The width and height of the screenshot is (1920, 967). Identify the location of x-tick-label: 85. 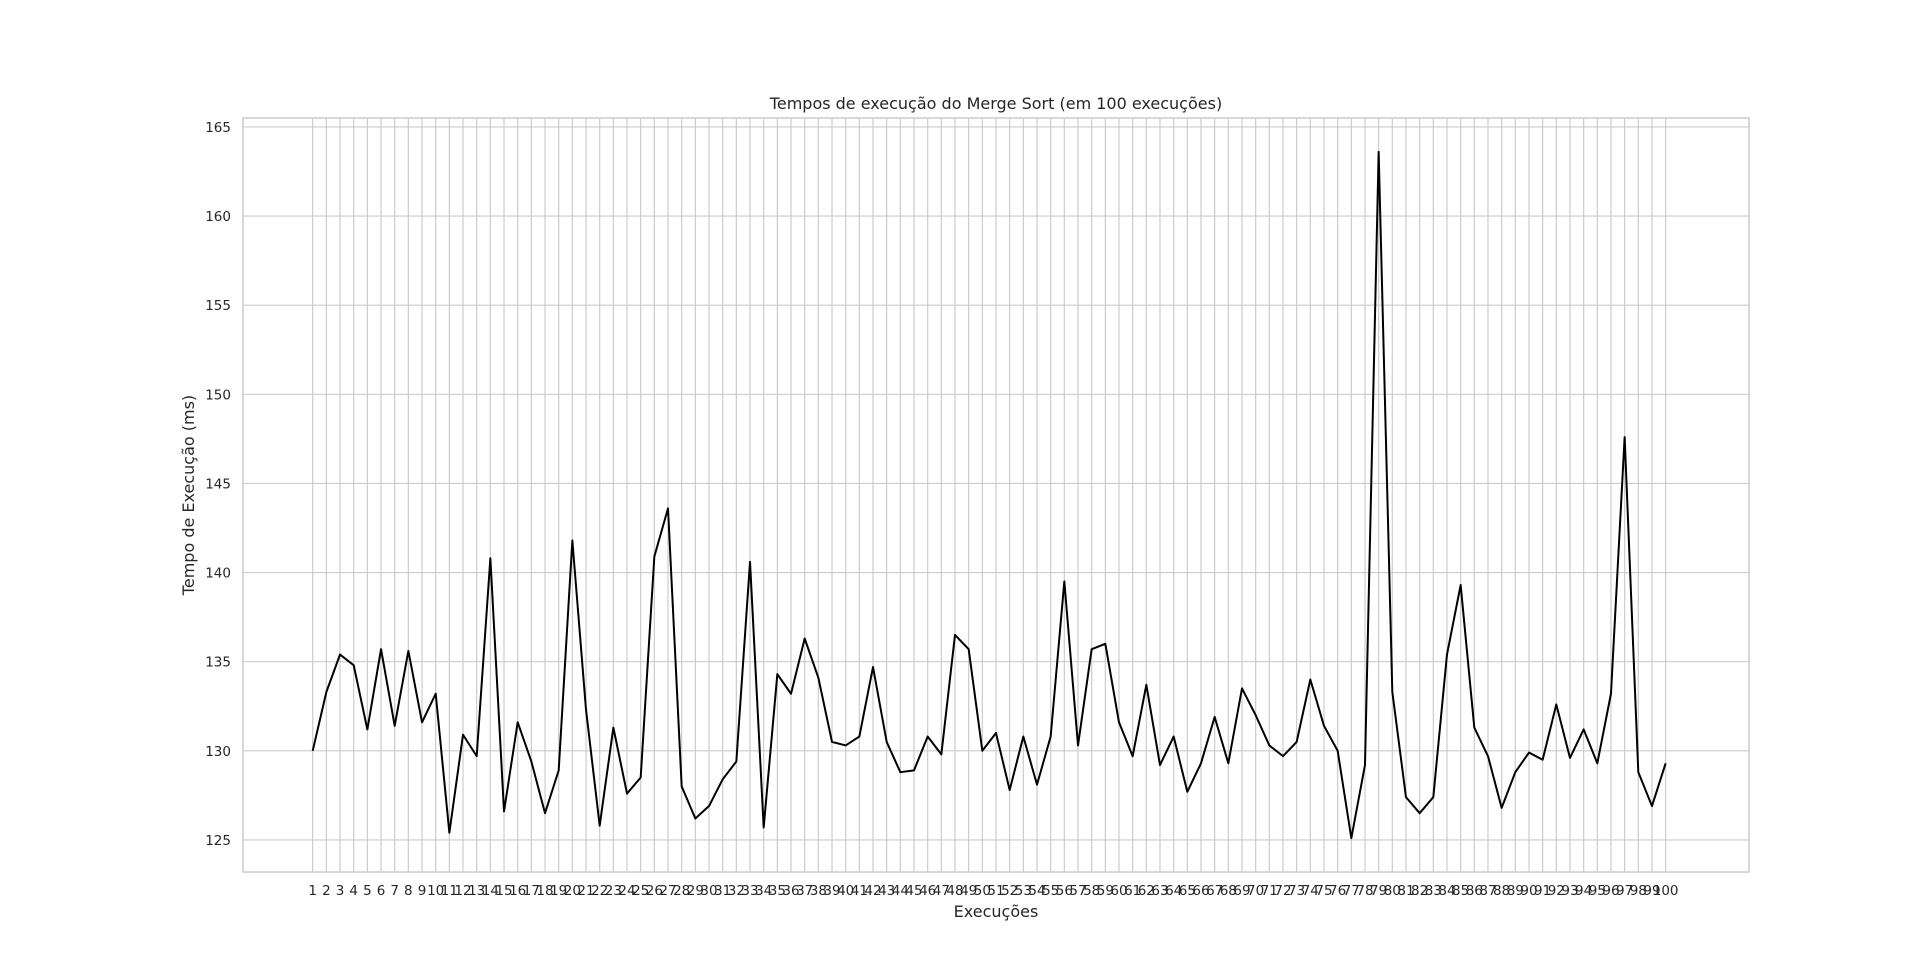
(1460, 891).